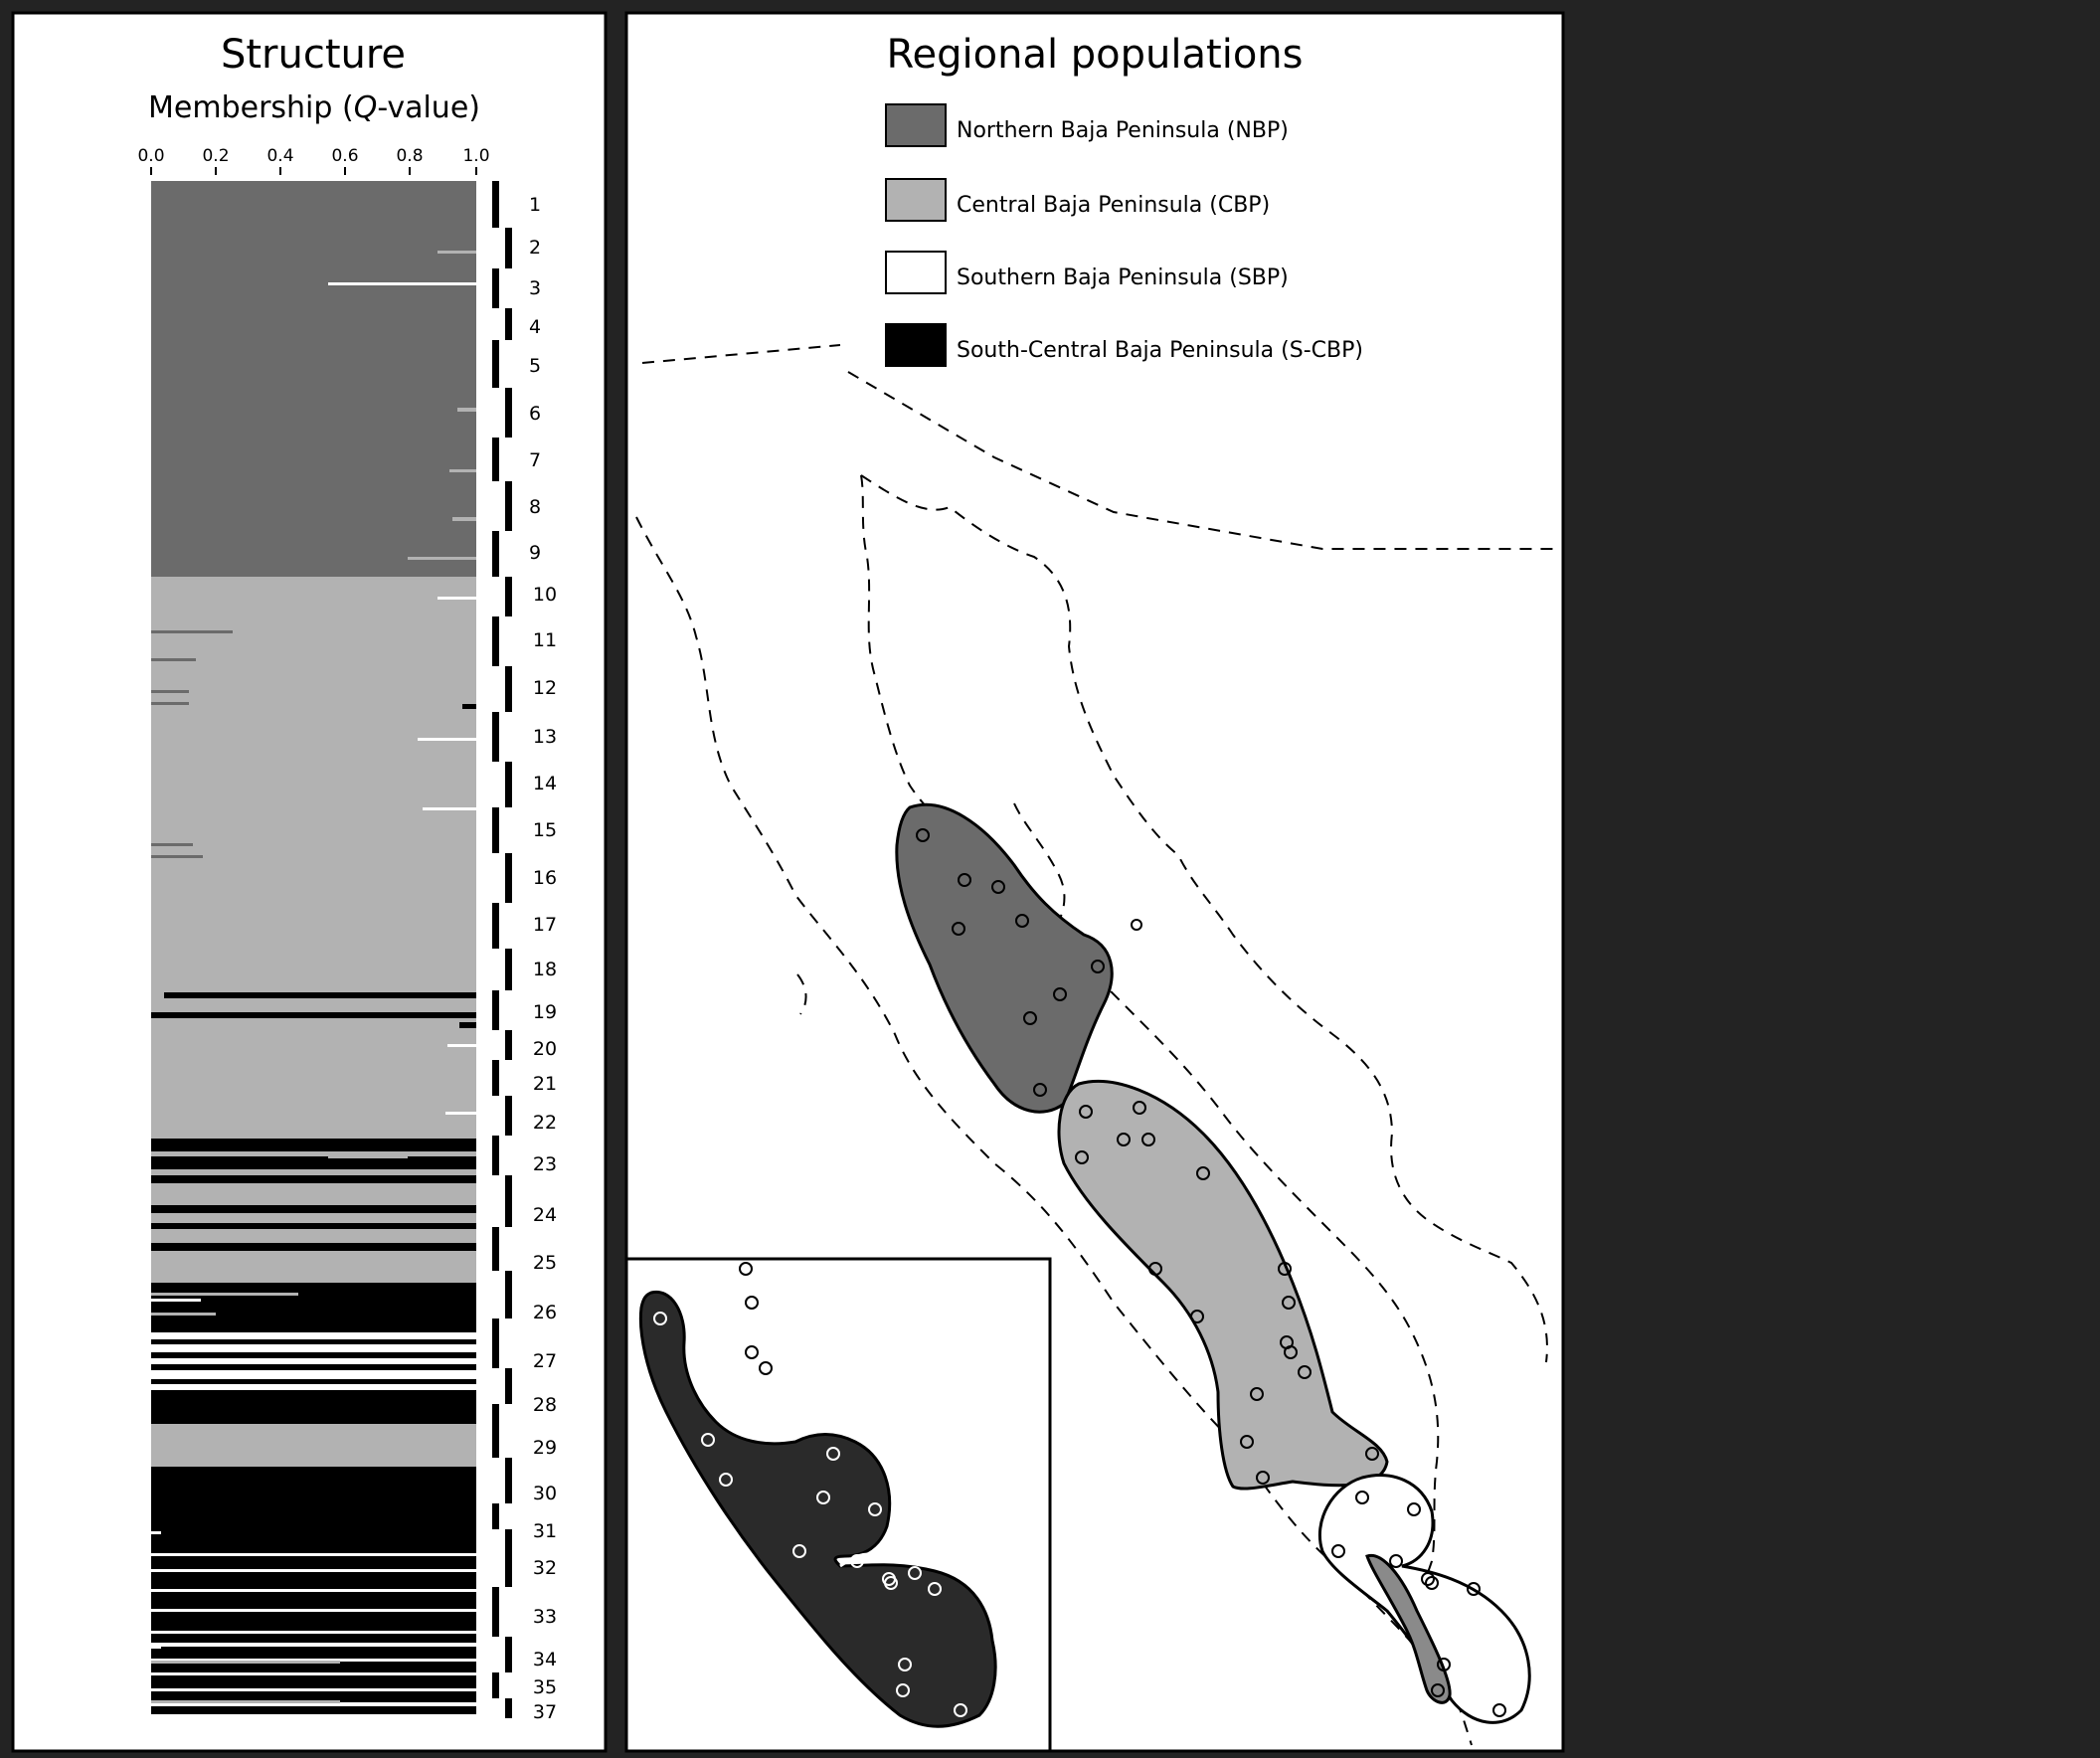 This screenshot has height=1758, width=2100. I want to click on membership-axis-ticks: 0.0 0.2 0.4 0.6 0.8 1.0, so click(313, 160).